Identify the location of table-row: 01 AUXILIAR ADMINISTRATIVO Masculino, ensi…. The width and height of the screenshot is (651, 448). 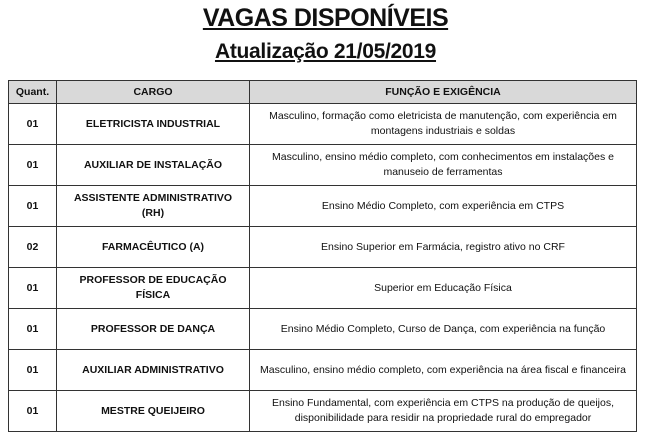
(322, 370).